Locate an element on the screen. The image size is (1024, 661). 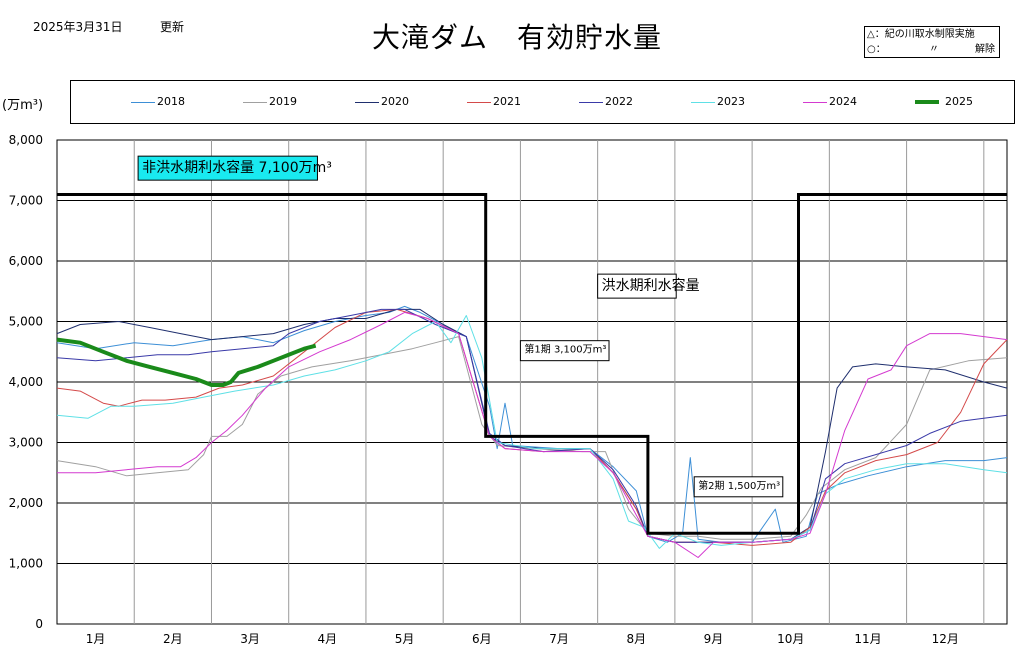
legend-label: 2021 is located at coordinates (507, 101).